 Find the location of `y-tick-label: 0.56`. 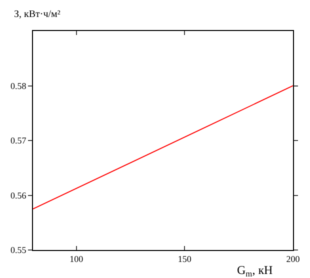

y-tick-label: 0.56 is located at coordinates (18, 195).